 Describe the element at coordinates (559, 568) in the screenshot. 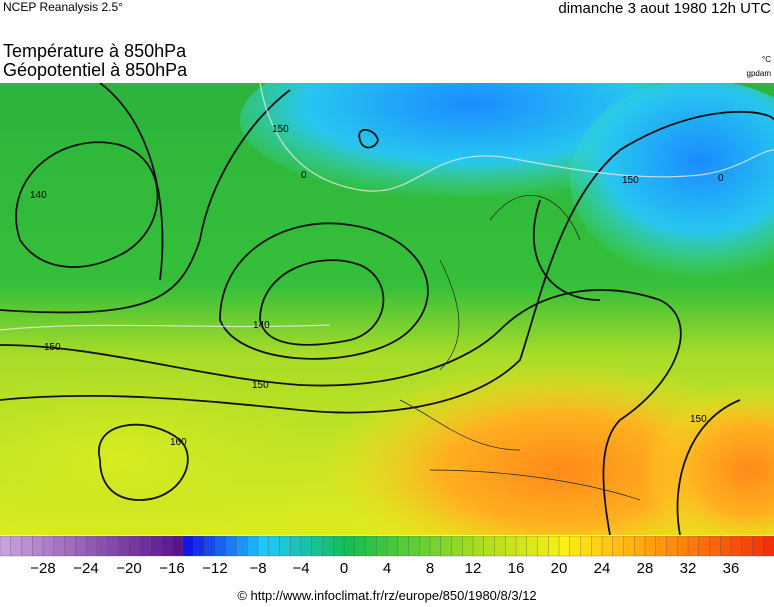

I see `colorbar-label: 20` at that location.